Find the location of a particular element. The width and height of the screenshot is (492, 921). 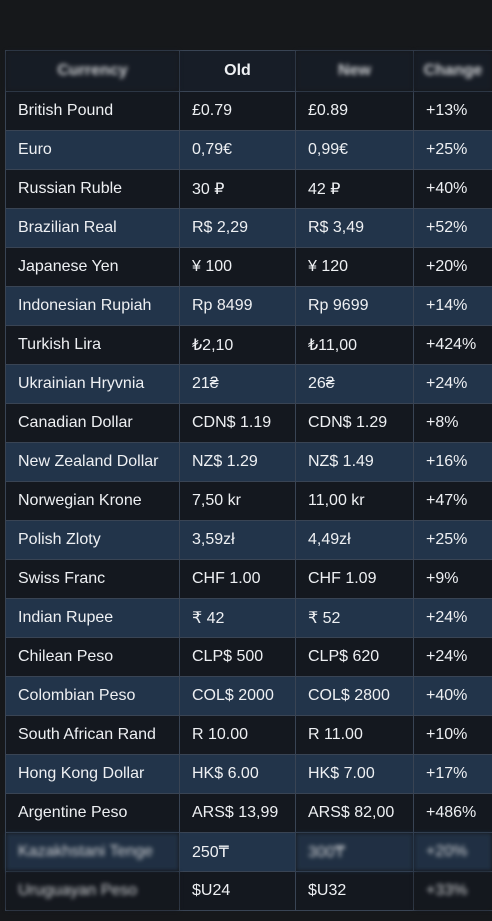

cell-currency: New Zealand Dollar is located at coordinates (92, 462).